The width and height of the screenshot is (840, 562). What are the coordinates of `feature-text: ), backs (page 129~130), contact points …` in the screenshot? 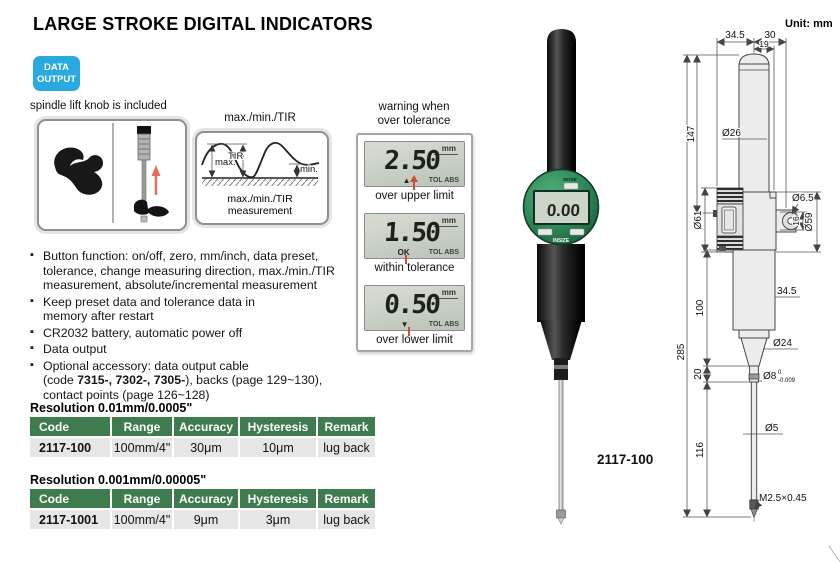 It's located at (183, 387).